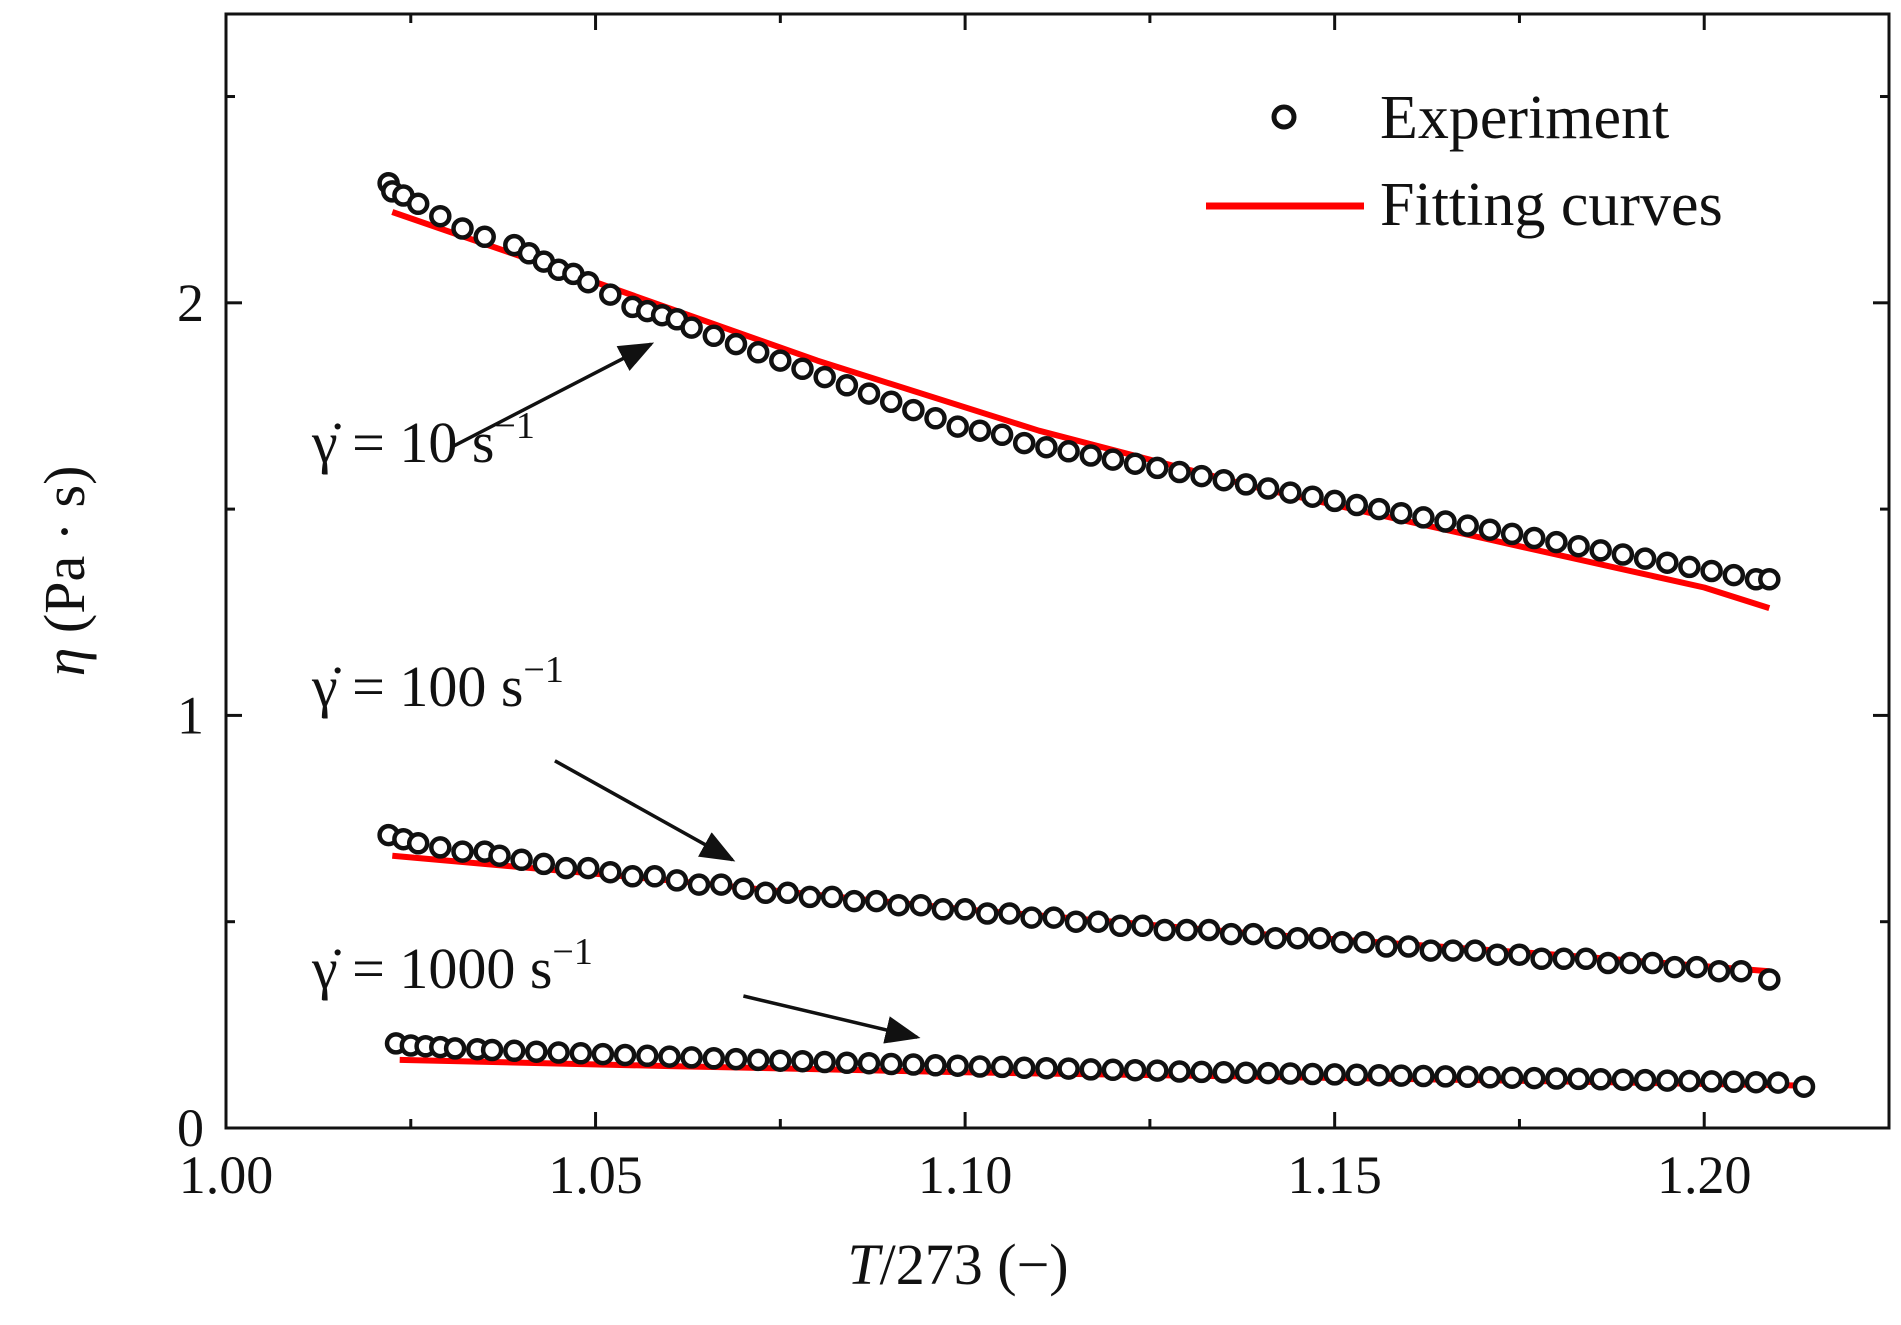 The image size is (1901, 1325). Describe the element at coordinates (957, 1264) in the screenshot. I see `x-axis-title: T/273 (−)` at that location.